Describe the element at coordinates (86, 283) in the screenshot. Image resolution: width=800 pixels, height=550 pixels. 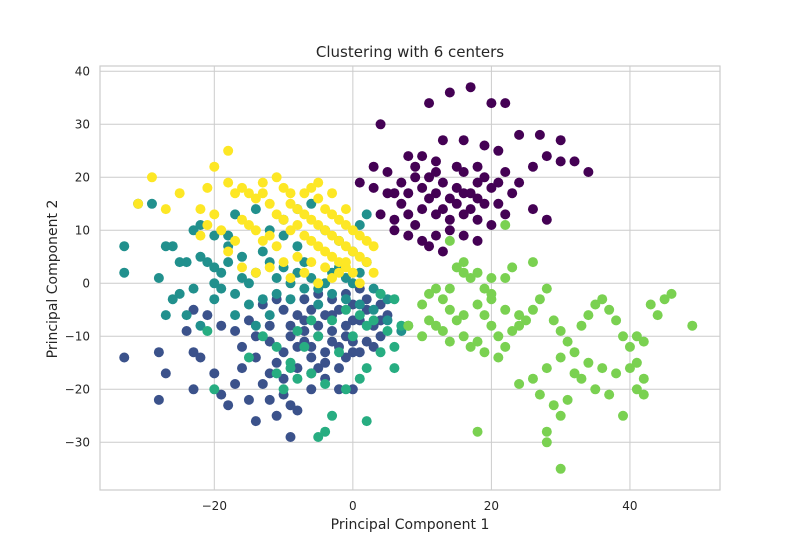
I see `y-tick-label: 0` at that location.